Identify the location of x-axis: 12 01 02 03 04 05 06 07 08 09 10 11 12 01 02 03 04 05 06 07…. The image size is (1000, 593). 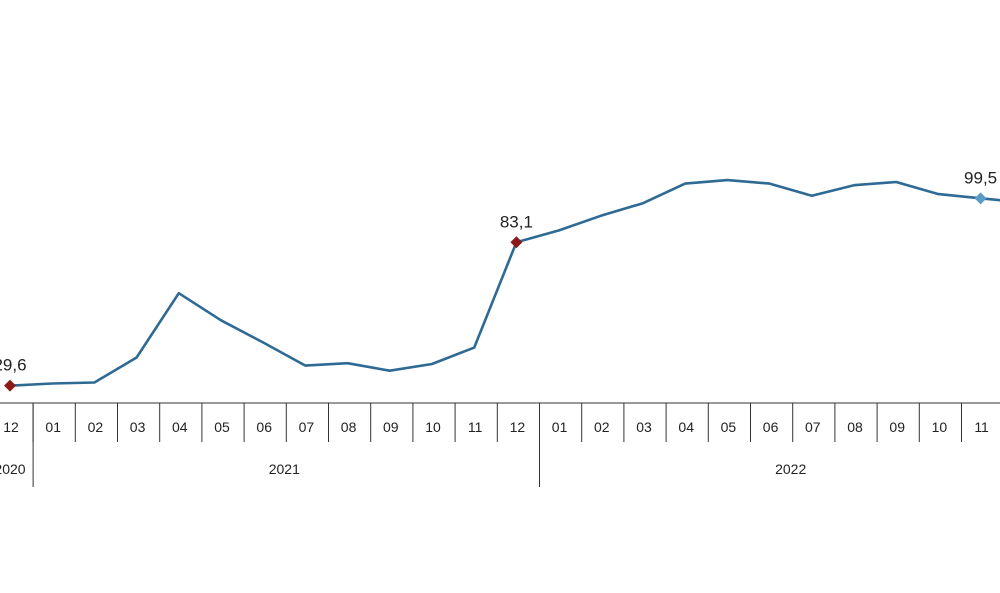
(500, 444).